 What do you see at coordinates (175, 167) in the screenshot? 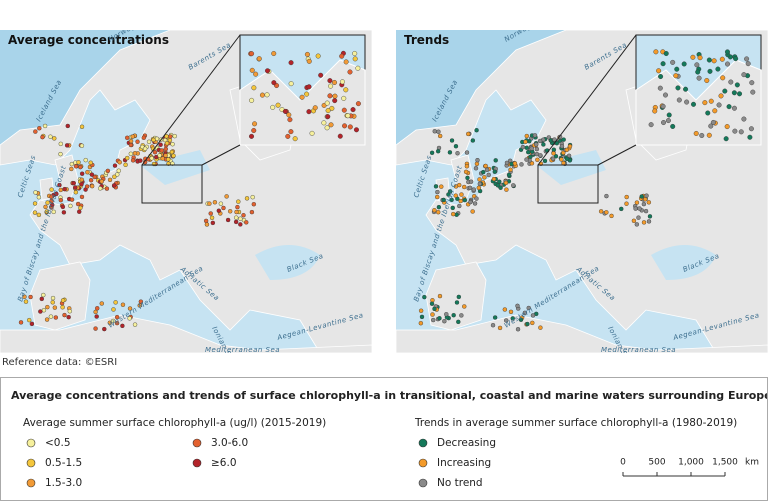
I see `sea` at bounding box center [175, 167].